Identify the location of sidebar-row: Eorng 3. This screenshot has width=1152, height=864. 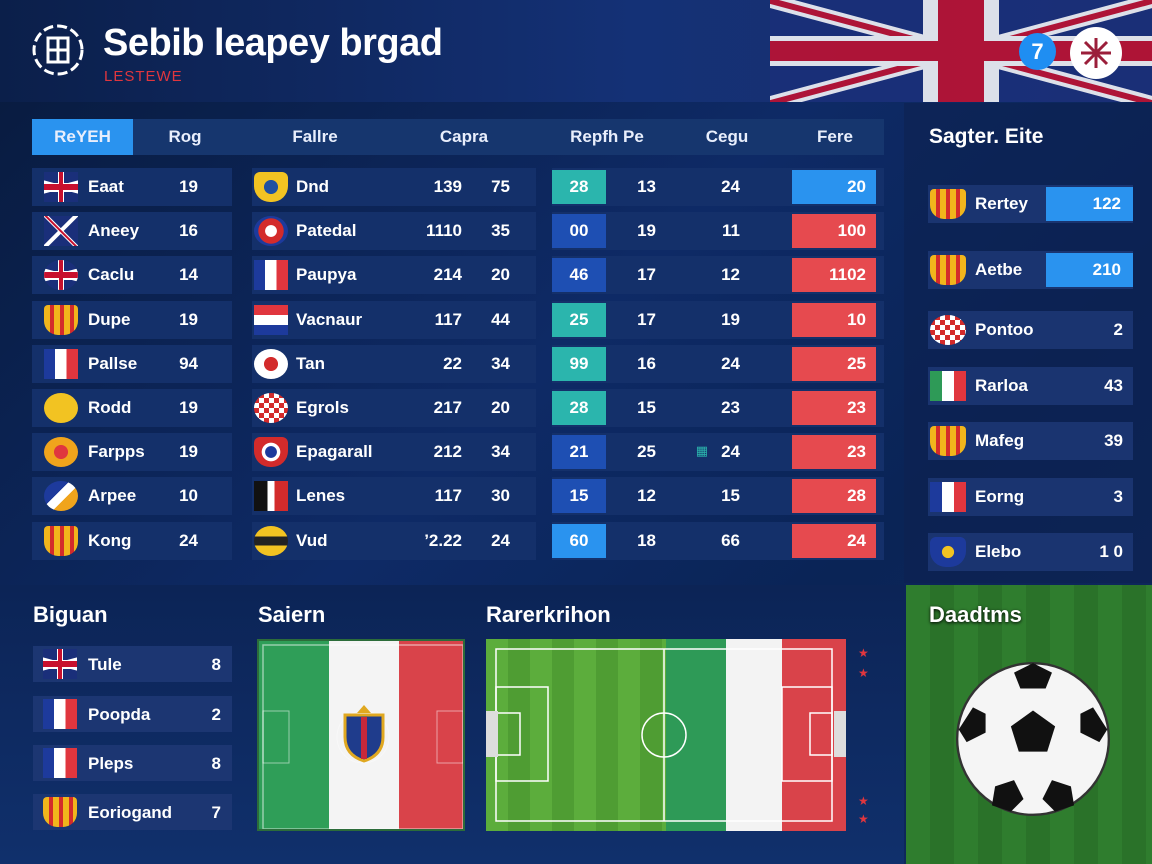
(1030, 497).